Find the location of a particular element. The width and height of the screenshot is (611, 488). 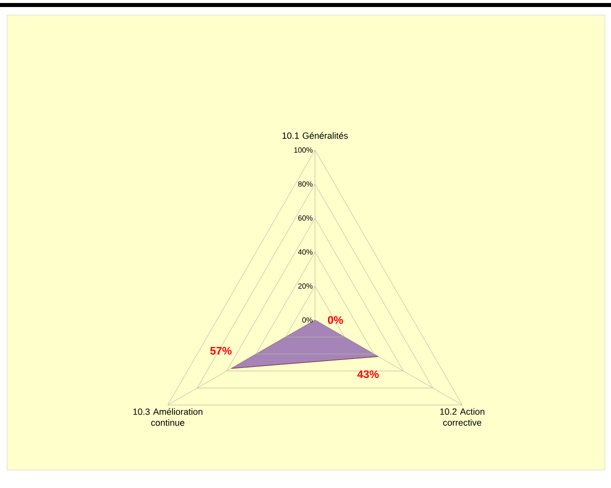

data-label: 43% is located at coordinates (368, 374).